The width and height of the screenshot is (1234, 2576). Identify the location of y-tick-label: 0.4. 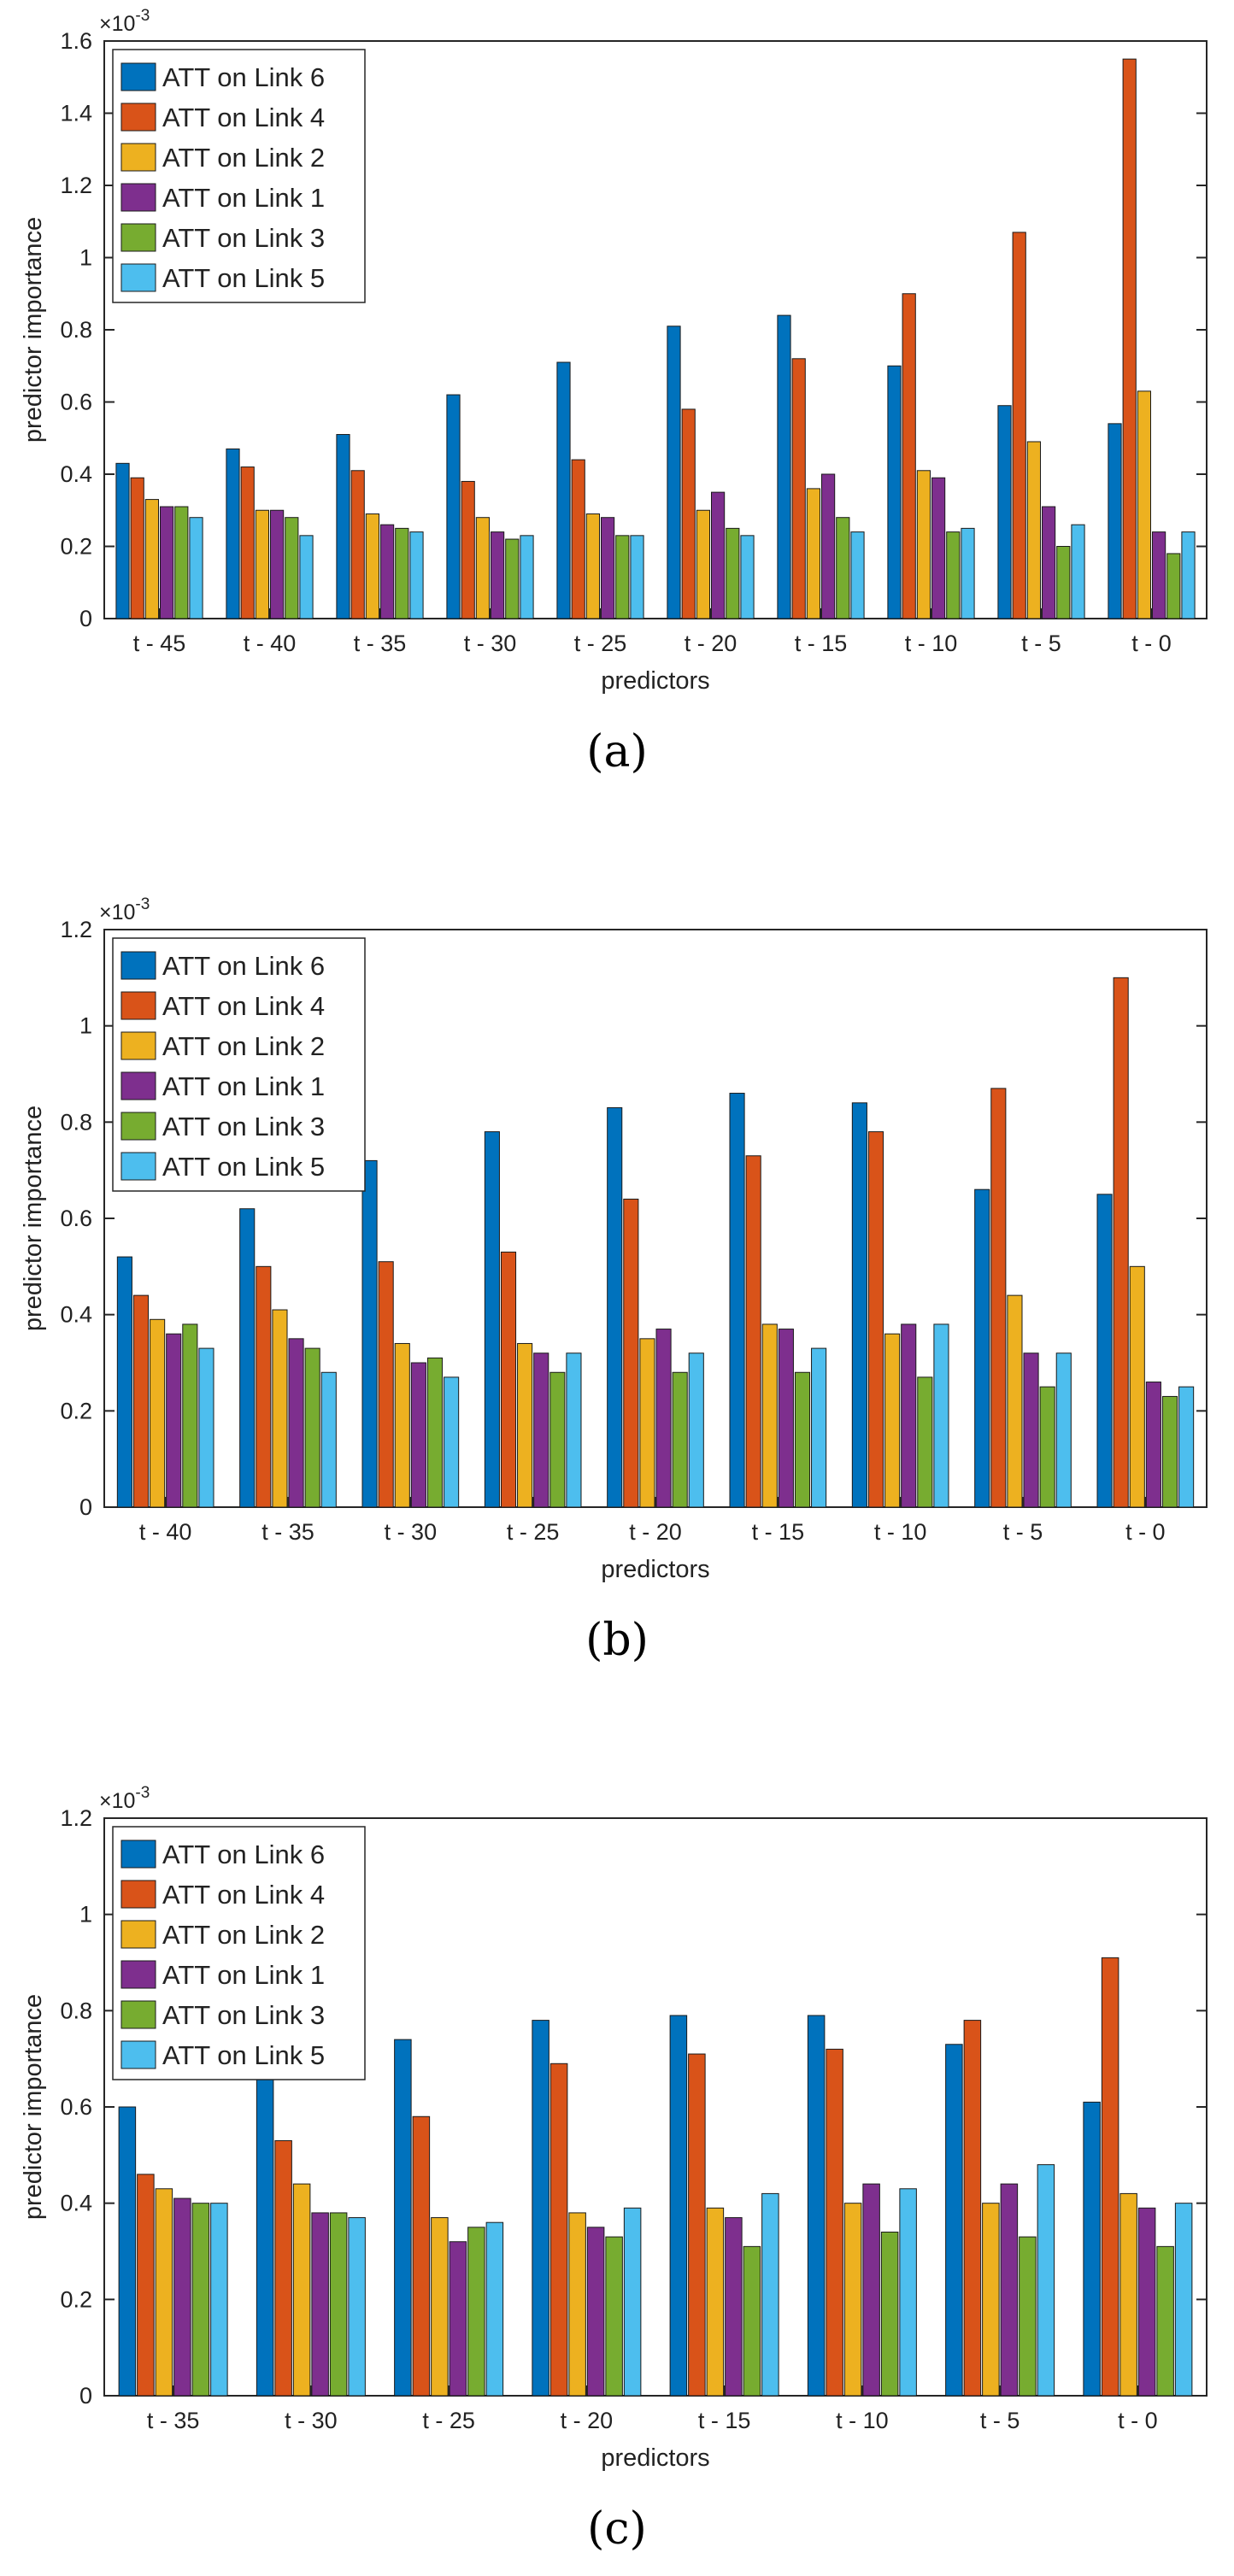
(76, 2203).